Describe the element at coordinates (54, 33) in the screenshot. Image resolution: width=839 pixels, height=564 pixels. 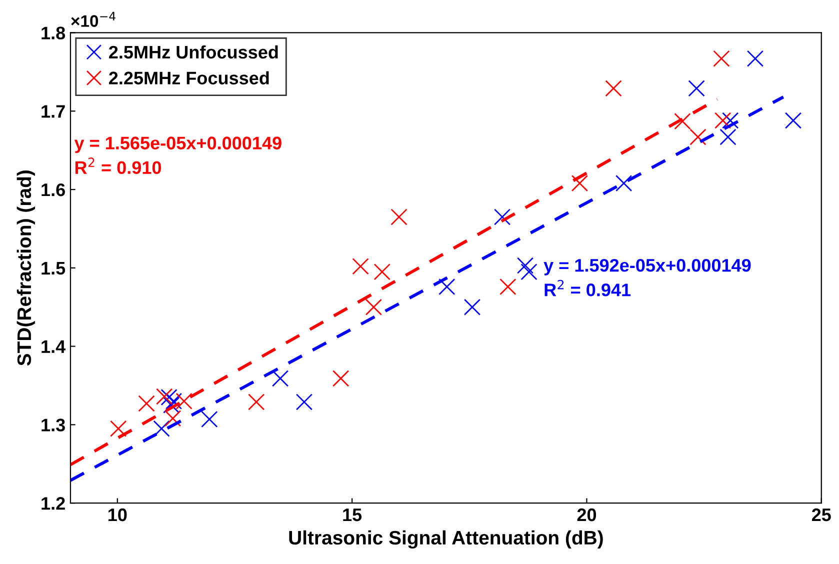
I see `y-tick-label: 1.8` at that location.